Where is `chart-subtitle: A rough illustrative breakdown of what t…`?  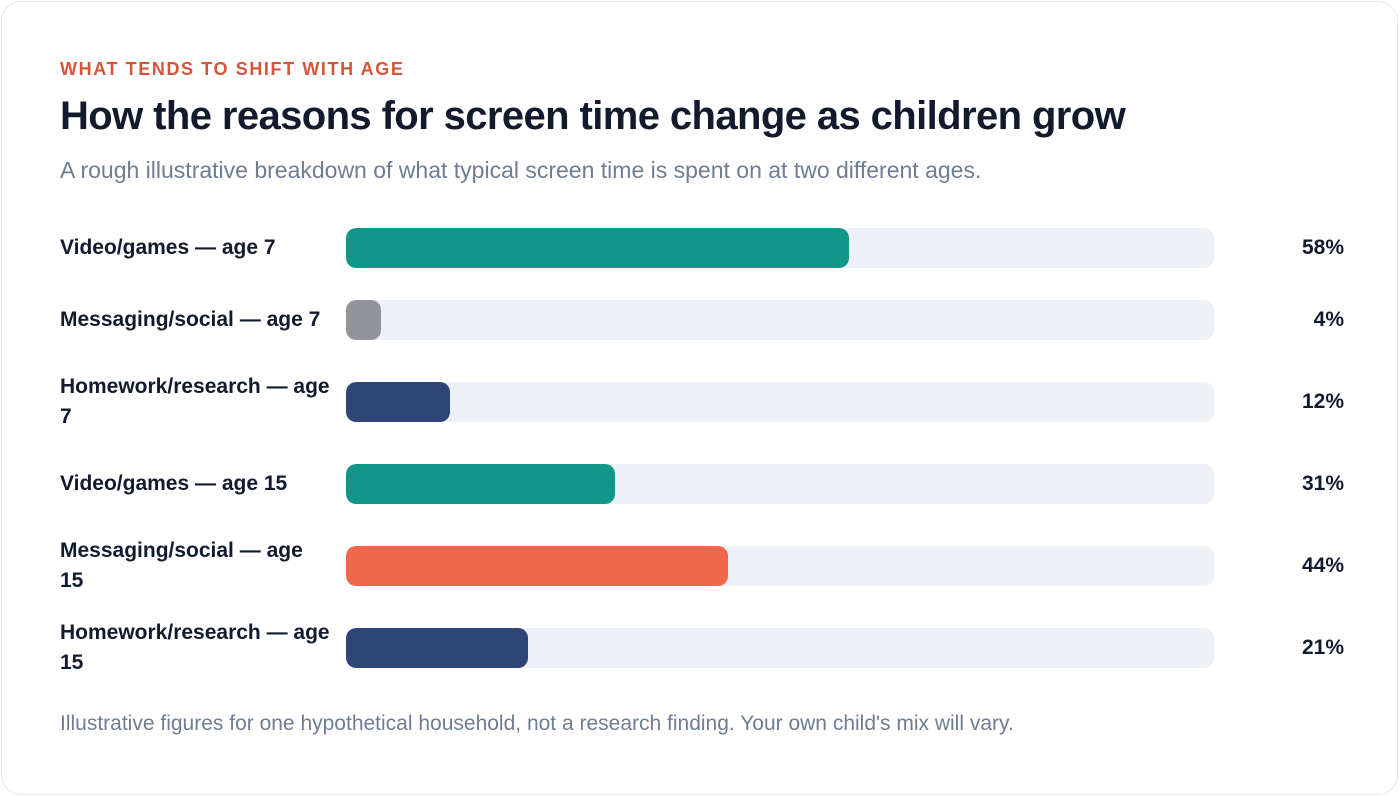
chart-subtitle: A rough illustrative breakdown of what t… is located at coordinates (521, 170).